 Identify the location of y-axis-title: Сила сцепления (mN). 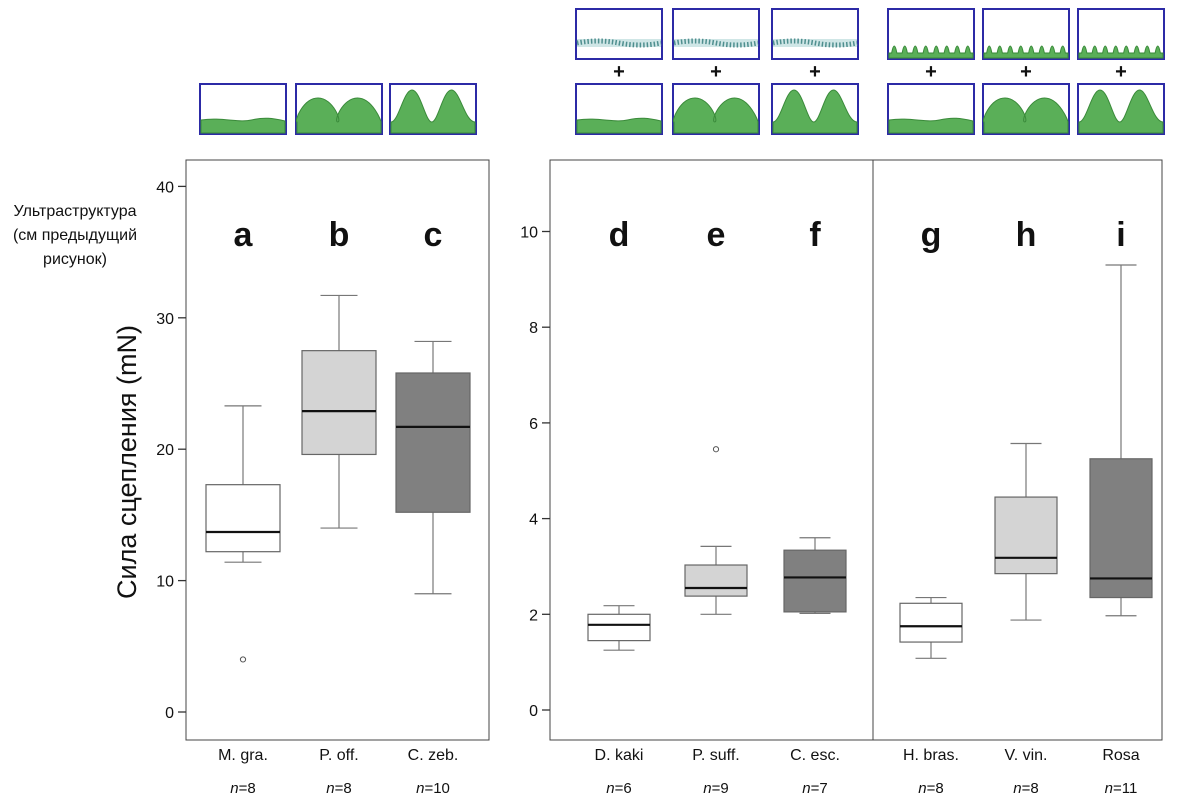
(127, 462).